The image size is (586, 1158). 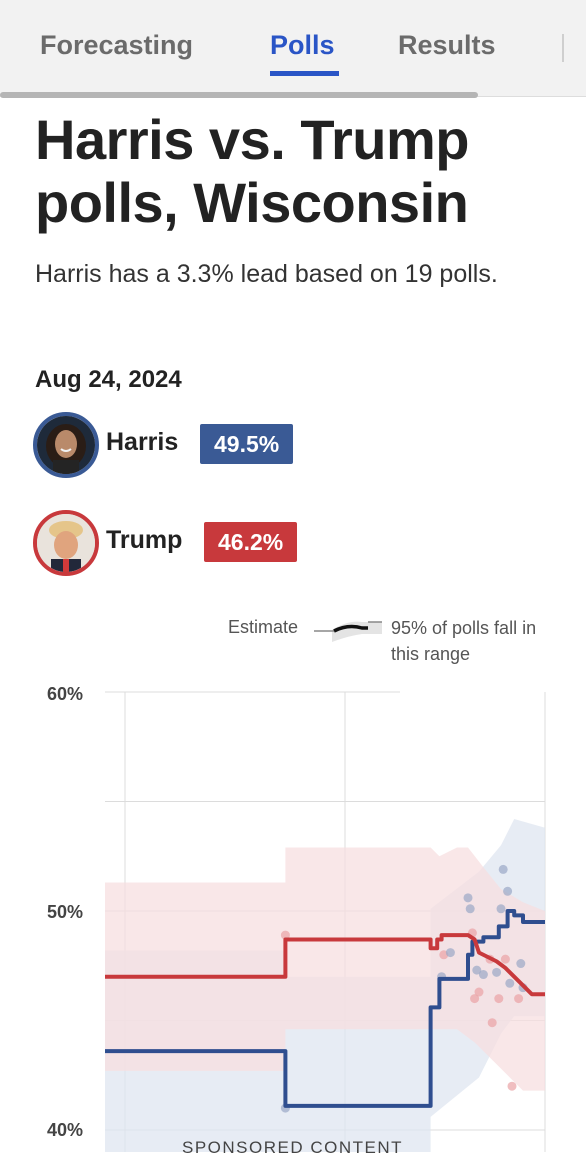 What do you see at coordinates (142, 442) in the screenshot?
I see `harris-name: Harris` at bounding box center [142, 442].